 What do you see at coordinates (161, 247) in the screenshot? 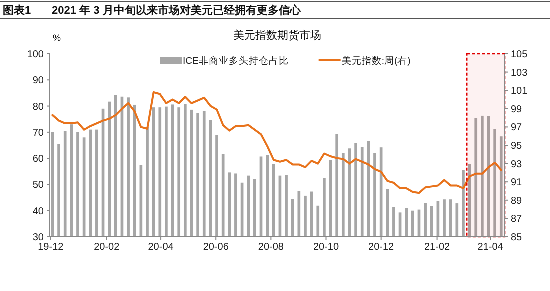
I see `x-tick-label: 20-04` at bounding box center [161, 247].